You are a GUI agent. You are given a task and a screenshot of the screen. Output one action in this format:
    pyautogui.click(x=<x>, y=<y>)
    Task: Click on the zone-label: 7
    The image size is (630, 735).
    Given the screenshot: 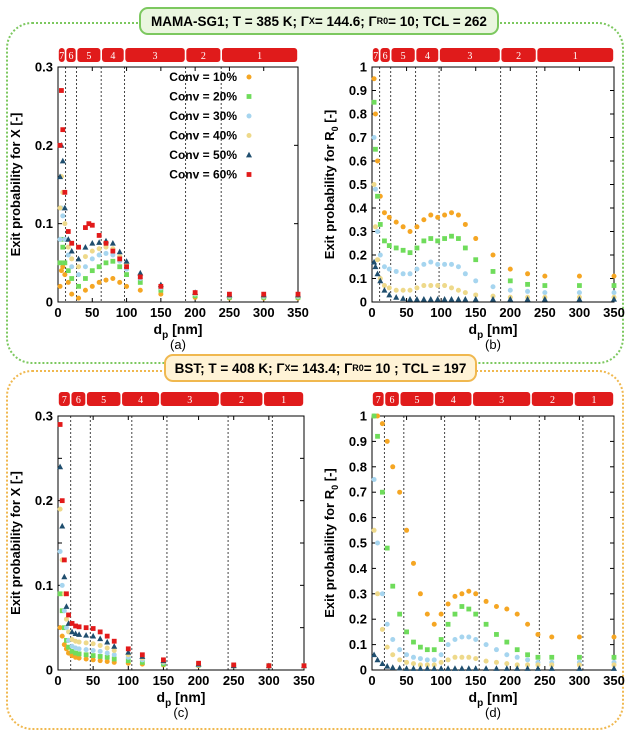 What is the action you would take?
    pyautogui.click(x=375, y=56)
    